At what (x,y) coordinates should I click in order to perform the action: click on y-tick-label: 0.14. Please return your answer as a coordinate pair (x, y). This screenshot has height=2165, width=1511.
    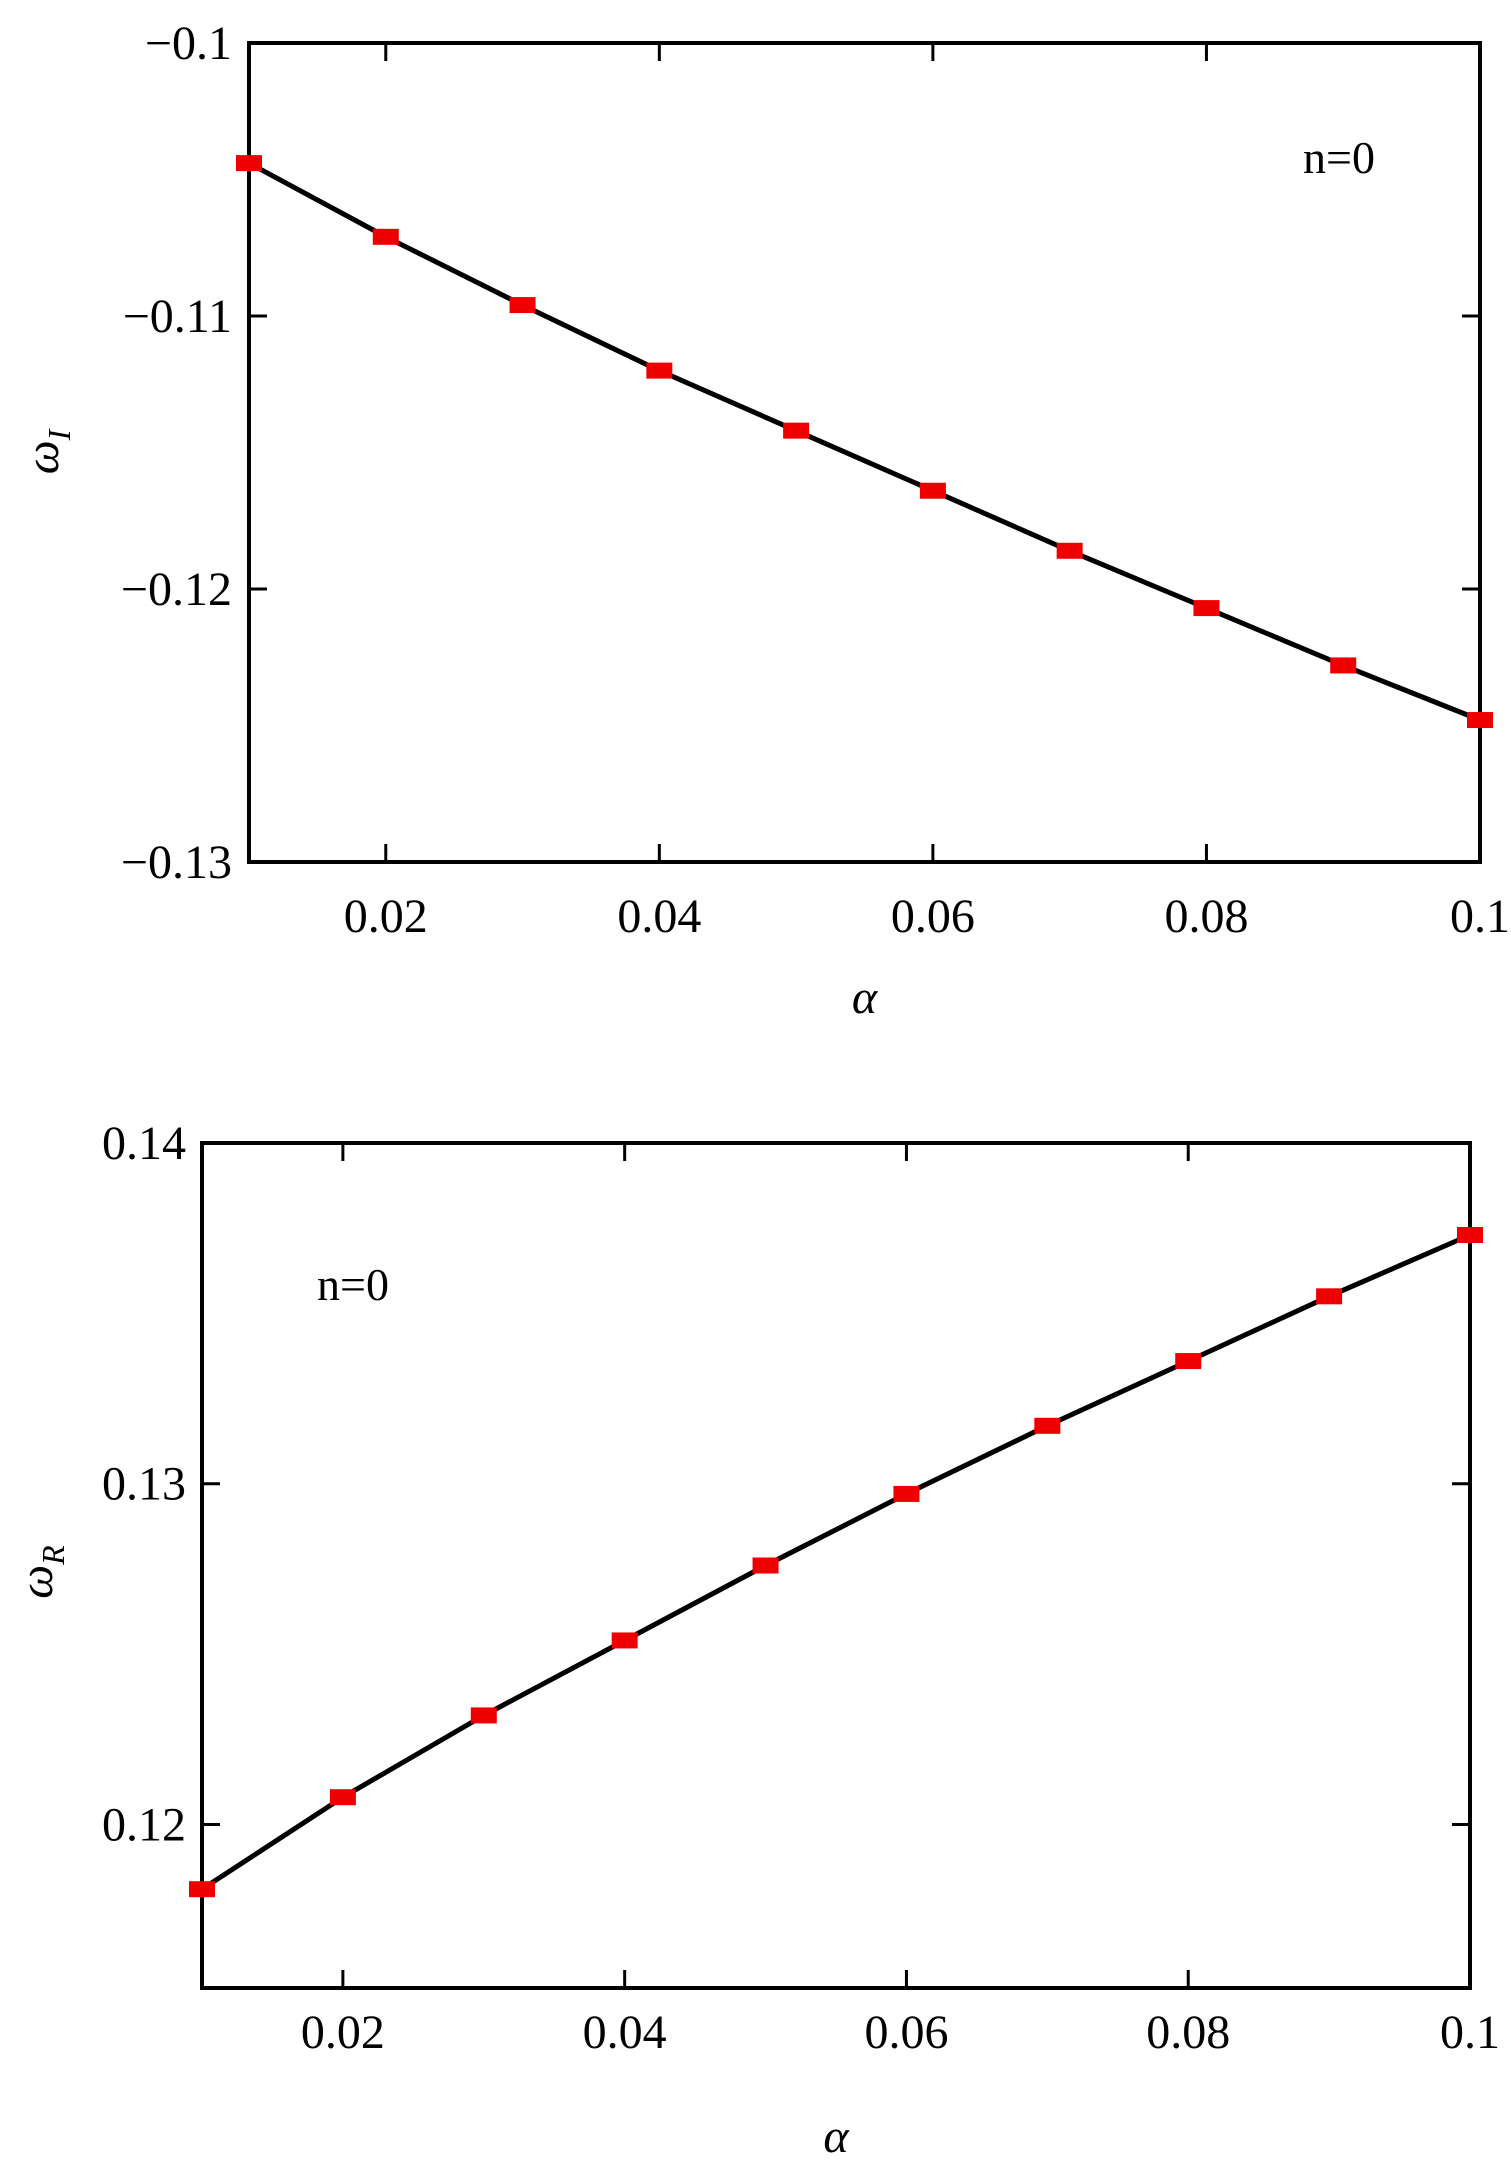
    Looking at the image, I should click on (144, 1143).